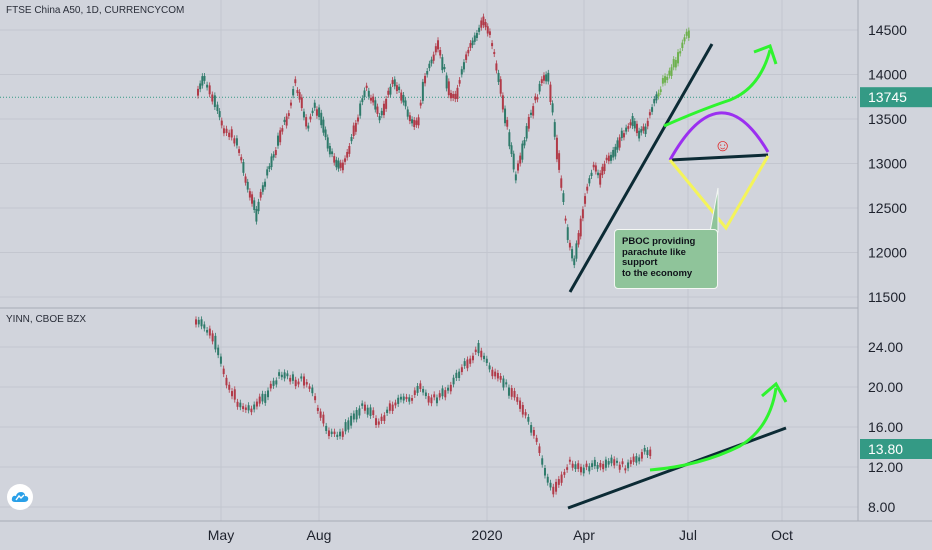 The image size is (932, 550). What do you see at coordinates (500, 535) in the screenshot?
I see `time-axis: May Aug 2020 Apr Jul Oct` at bounding box center [500, 535].